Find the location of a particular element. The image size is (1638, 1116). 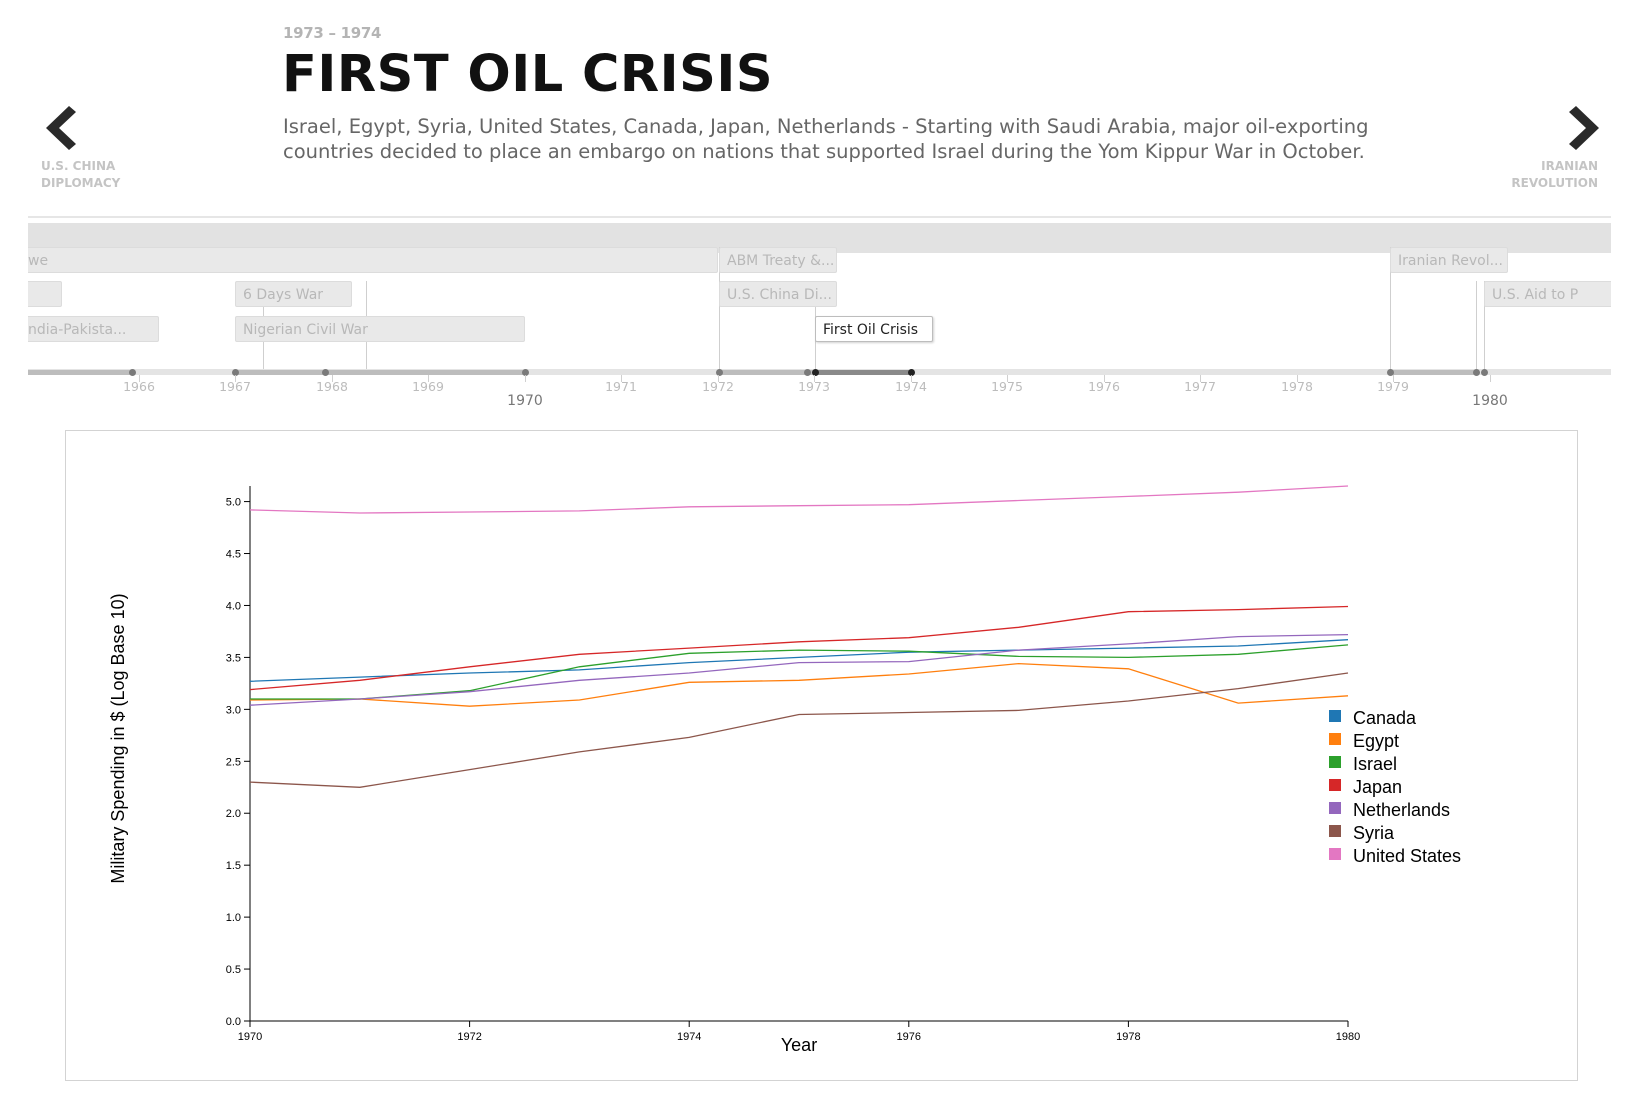

legend-swatch-canada is located at coordinates (1335, 716).